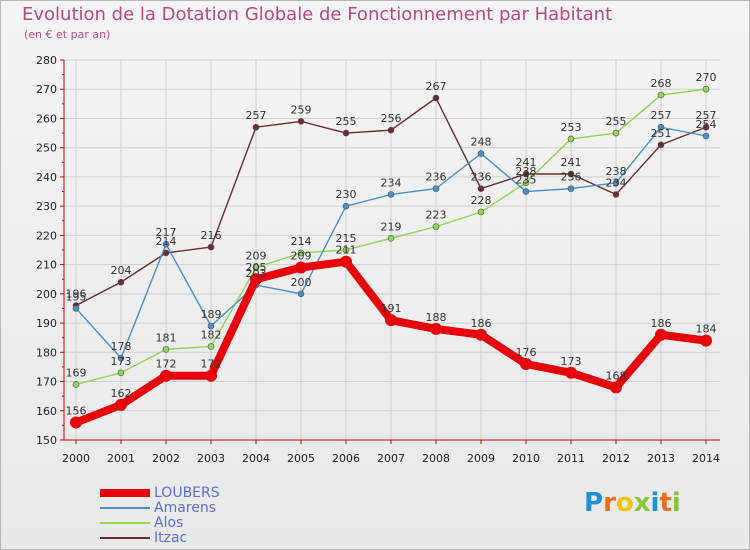 The height and width of the screenshot is (550, 750). What do you see at coordinates (76, 422) in the screenshot?
I see `point-loubers-2000` at bounding box center [76, 422].